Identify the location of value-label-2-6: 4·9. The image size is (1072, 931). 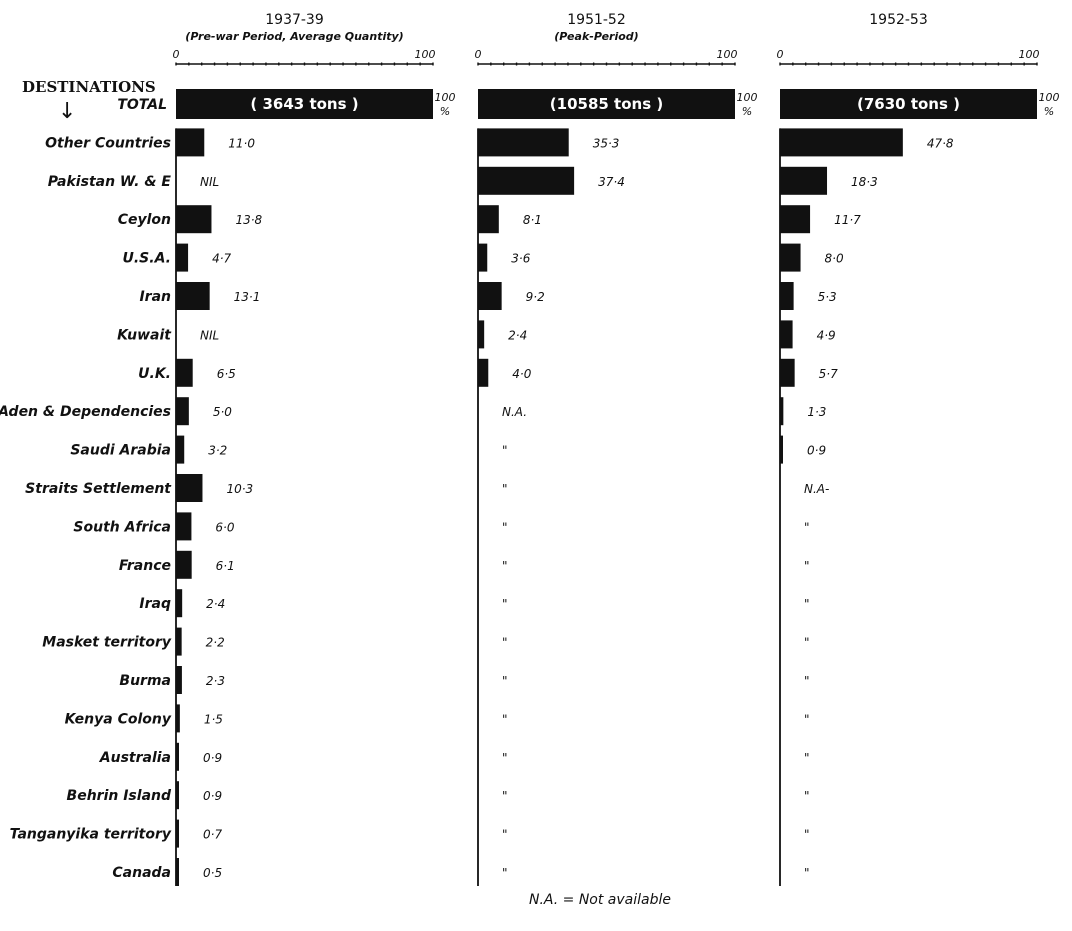
(826, 335).